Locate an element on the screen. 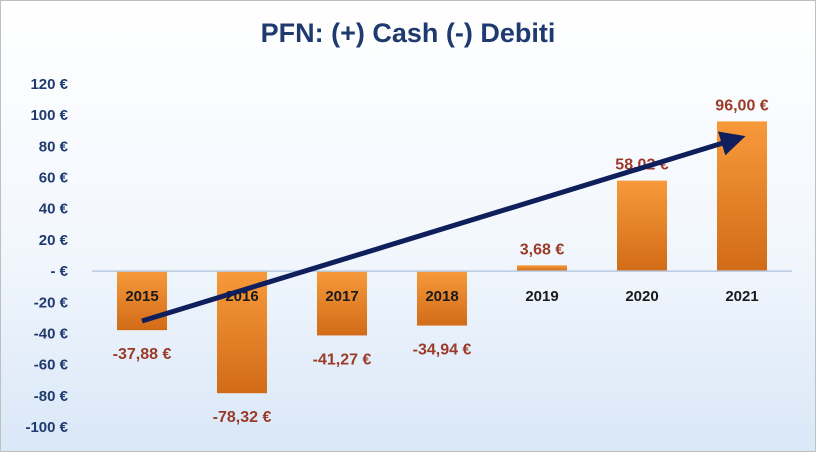  y-tick-label: 100 € is located at coordinates (49, 115).